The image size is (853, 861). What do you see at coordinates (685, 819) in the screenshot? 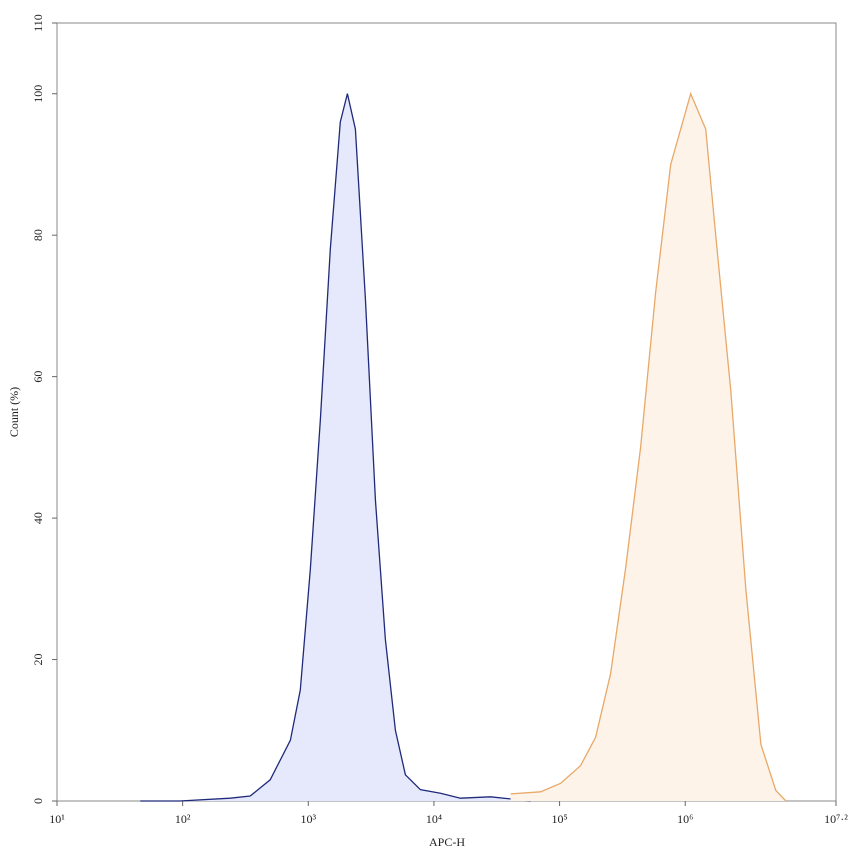
I see `x-tick-label: 10⁶` at bounding box center [685, 819].